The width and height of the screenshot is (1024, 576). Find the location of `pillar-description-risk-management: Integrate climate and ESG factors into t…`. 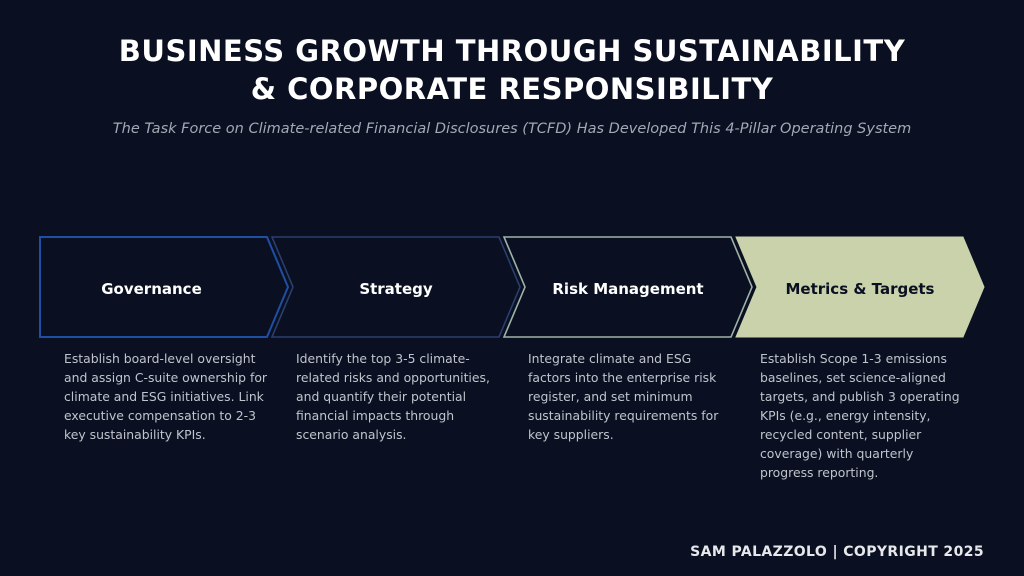

pillar-description-risk-management: Integrate climate and ESG factors into t… is located at coordinates (623, 396).